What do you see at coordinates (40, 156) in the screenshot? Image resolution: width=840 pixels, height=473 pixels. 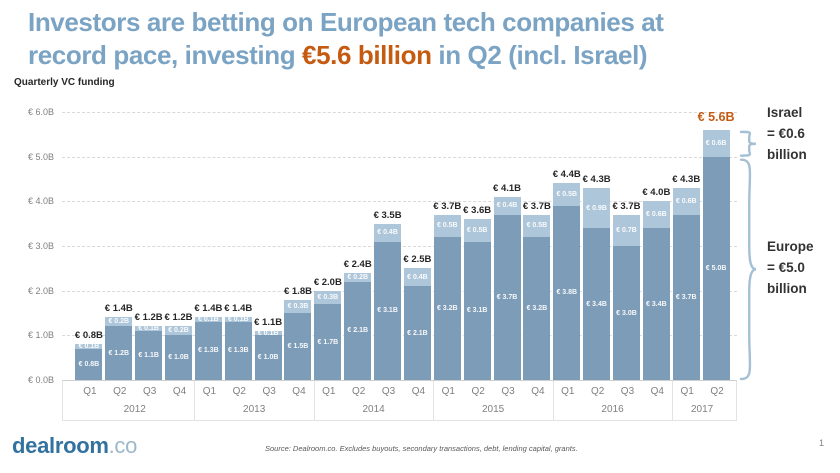 I see `y-tick-label: € 5.0B` at bounding box center [40, 156].